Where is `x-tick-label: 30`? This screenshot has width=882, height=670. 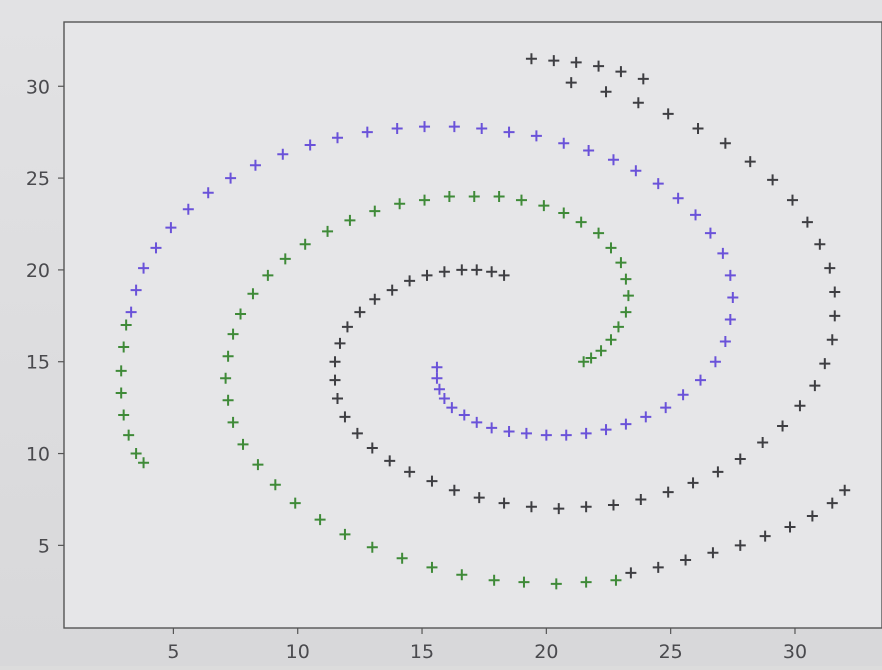 x-tick-label: 30 is located at coordinates (795, 652).